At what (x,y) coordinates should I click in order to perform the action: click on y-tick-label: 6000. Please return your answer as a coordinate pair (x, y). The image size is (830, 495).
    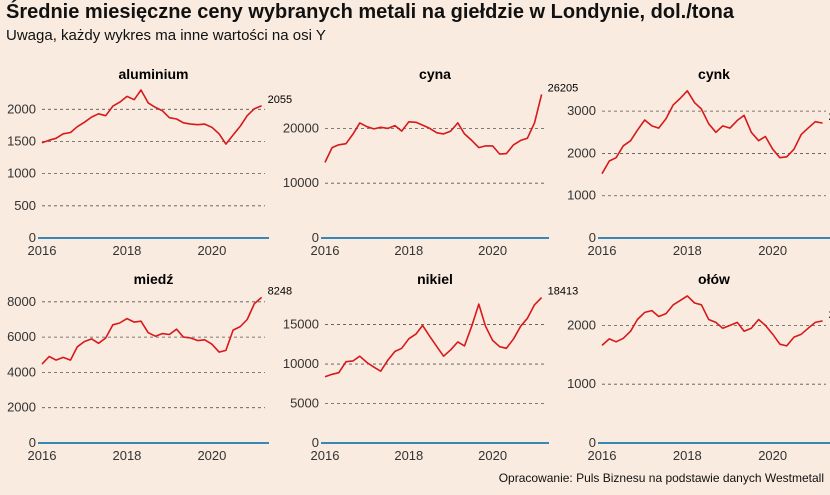
    Looking at the image, I should click on (21, 336).